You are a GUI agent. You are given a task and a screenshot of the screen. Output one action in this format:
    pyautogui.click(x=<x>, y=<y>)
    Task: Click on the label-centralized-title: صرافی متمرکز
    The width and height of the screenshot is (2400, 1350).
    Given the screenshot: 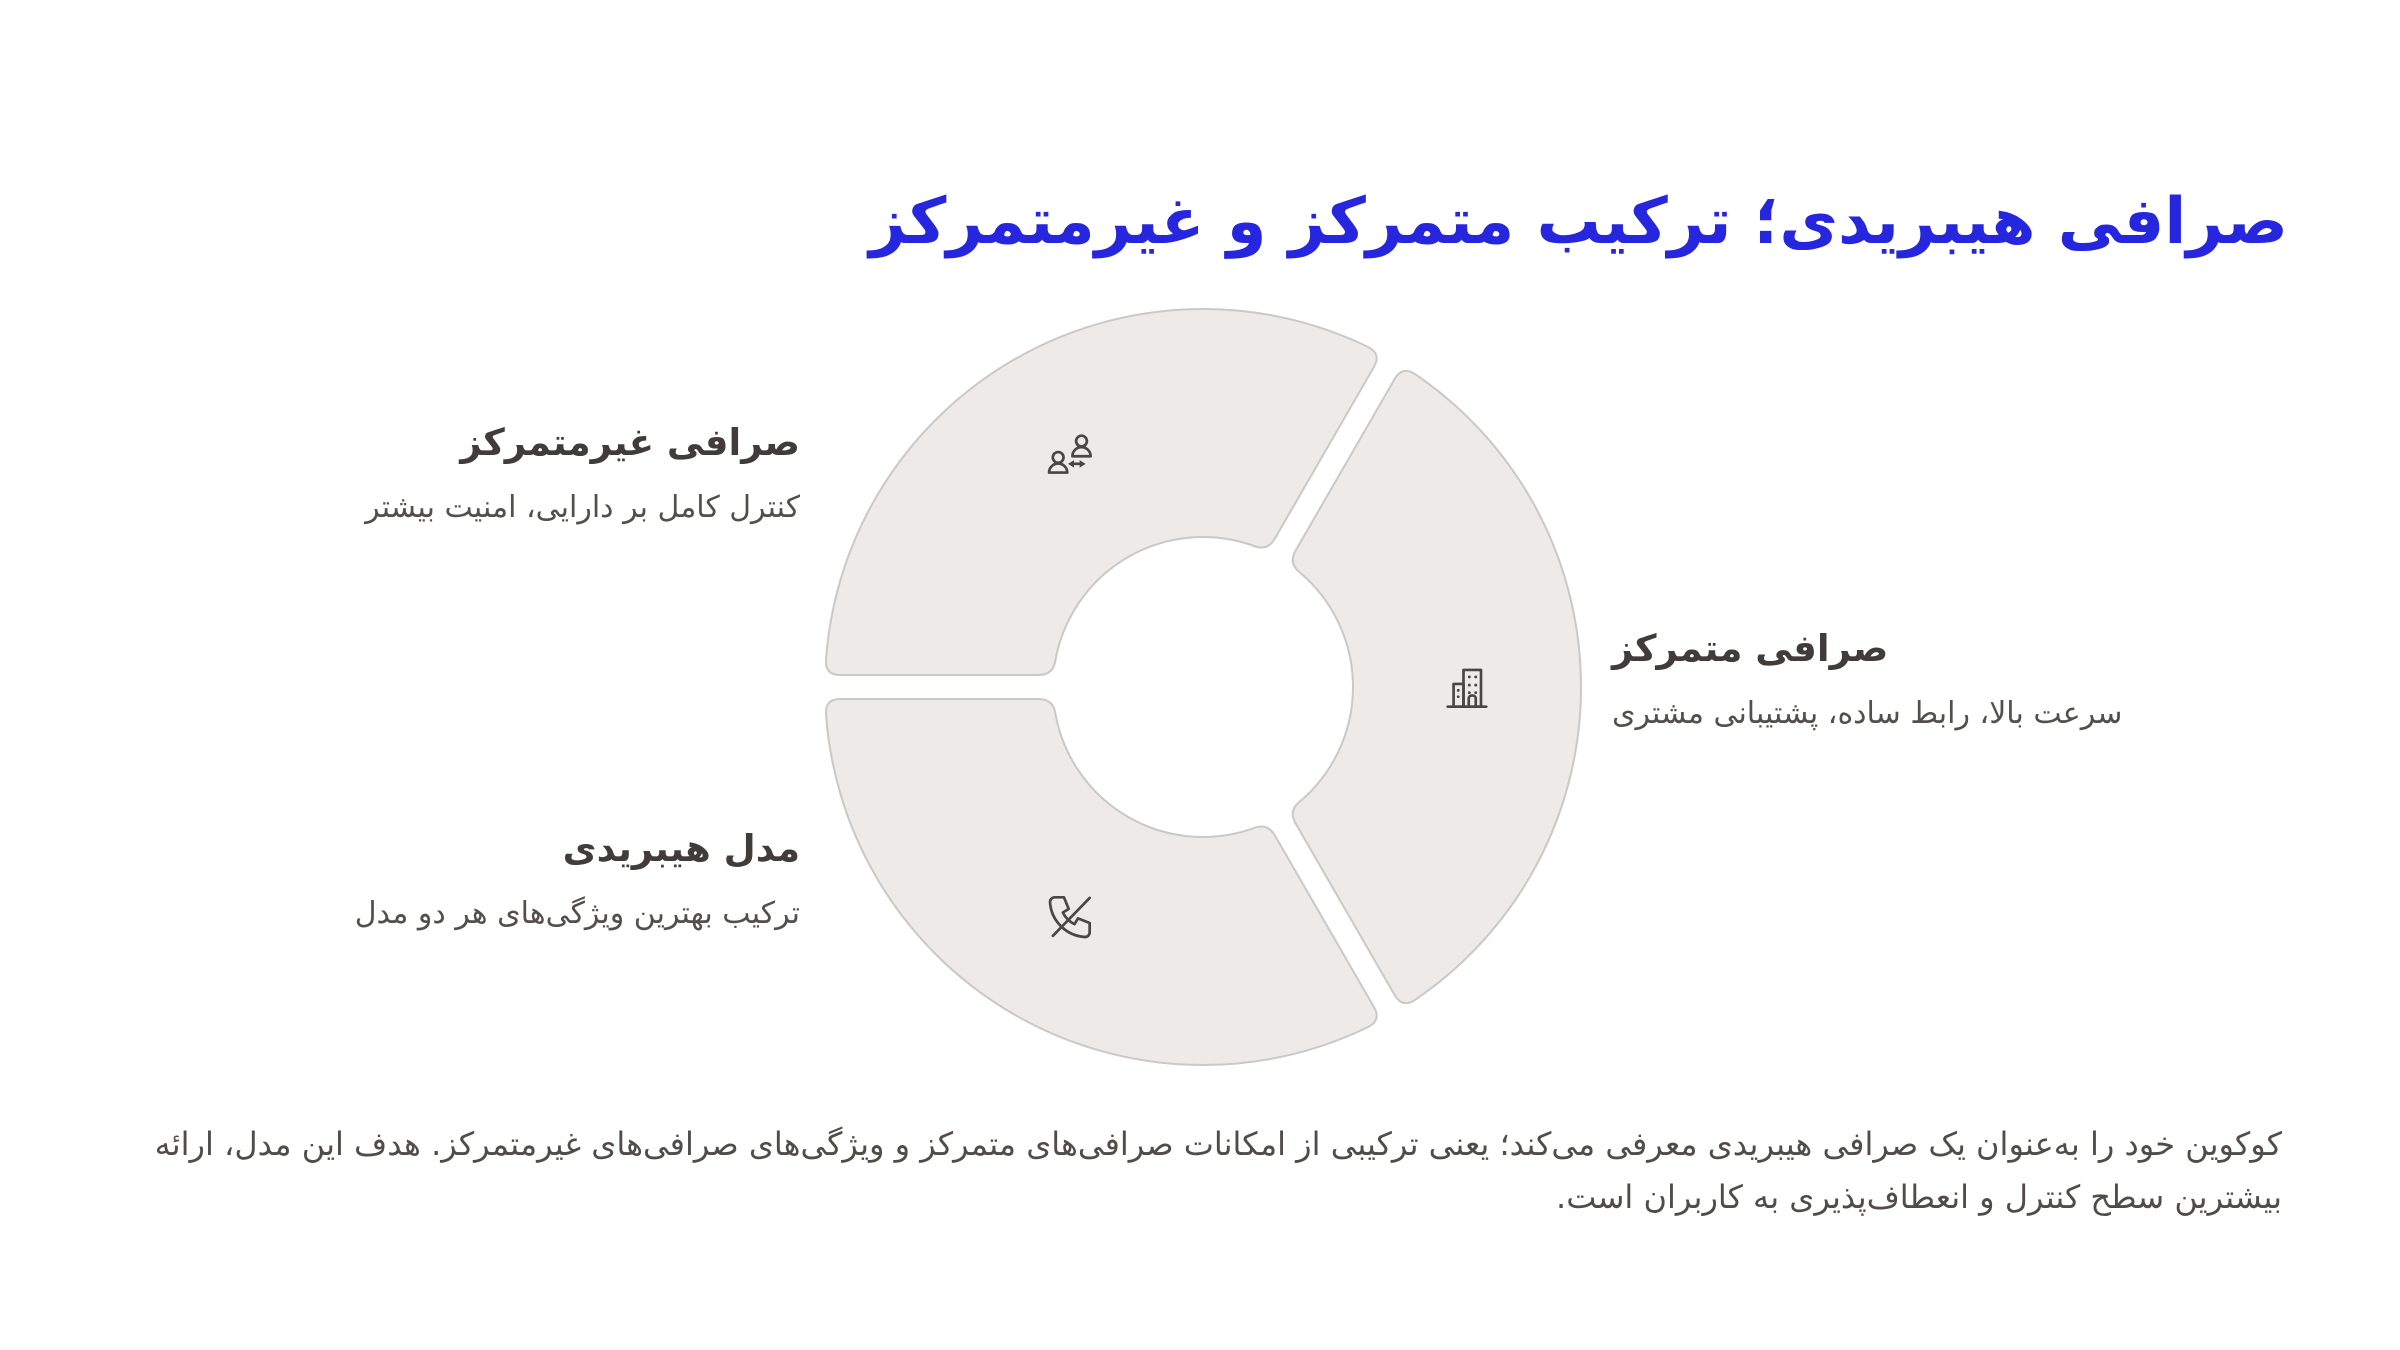 What is the action you would take?
    pyautogui.click(x=1750, y=648)
    